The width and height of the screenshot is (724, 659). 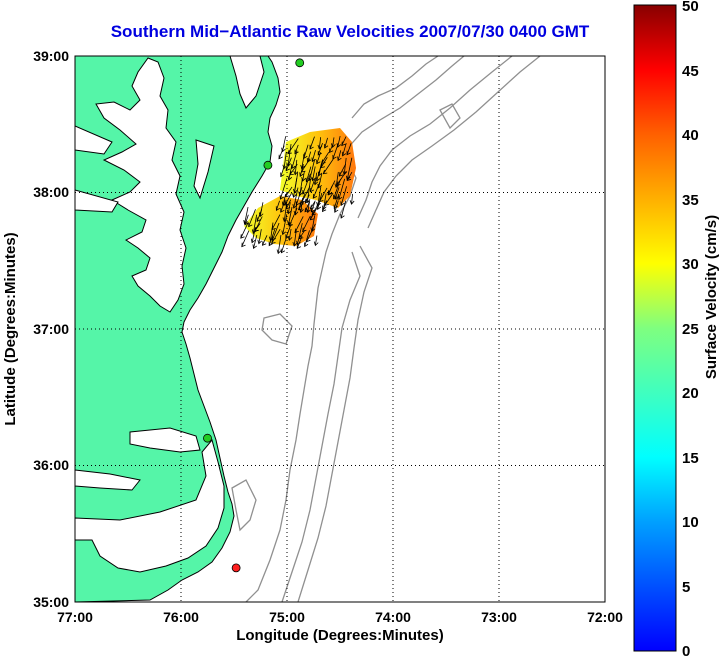 I want to click on colorbar-tick-label: 50, so click(x=690, y=7).